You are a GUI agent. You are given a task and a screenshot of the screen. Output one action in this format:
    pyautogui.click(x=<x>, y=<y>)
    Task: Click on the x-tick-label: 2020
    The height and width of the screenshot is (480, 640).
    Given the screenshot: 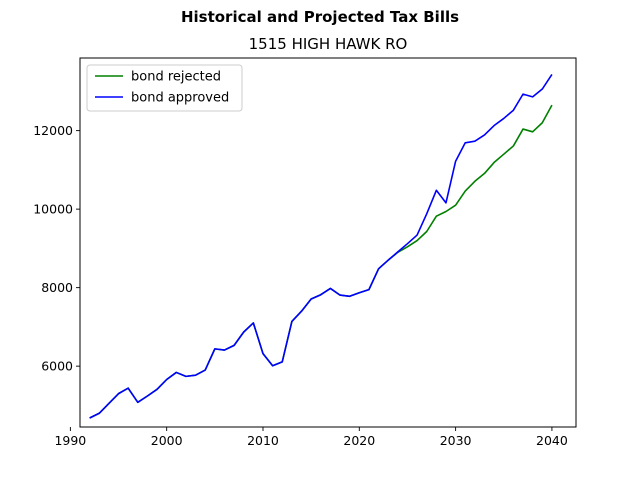 What is the action you would take?
    pyautogui.click(x=359, y=440)
    